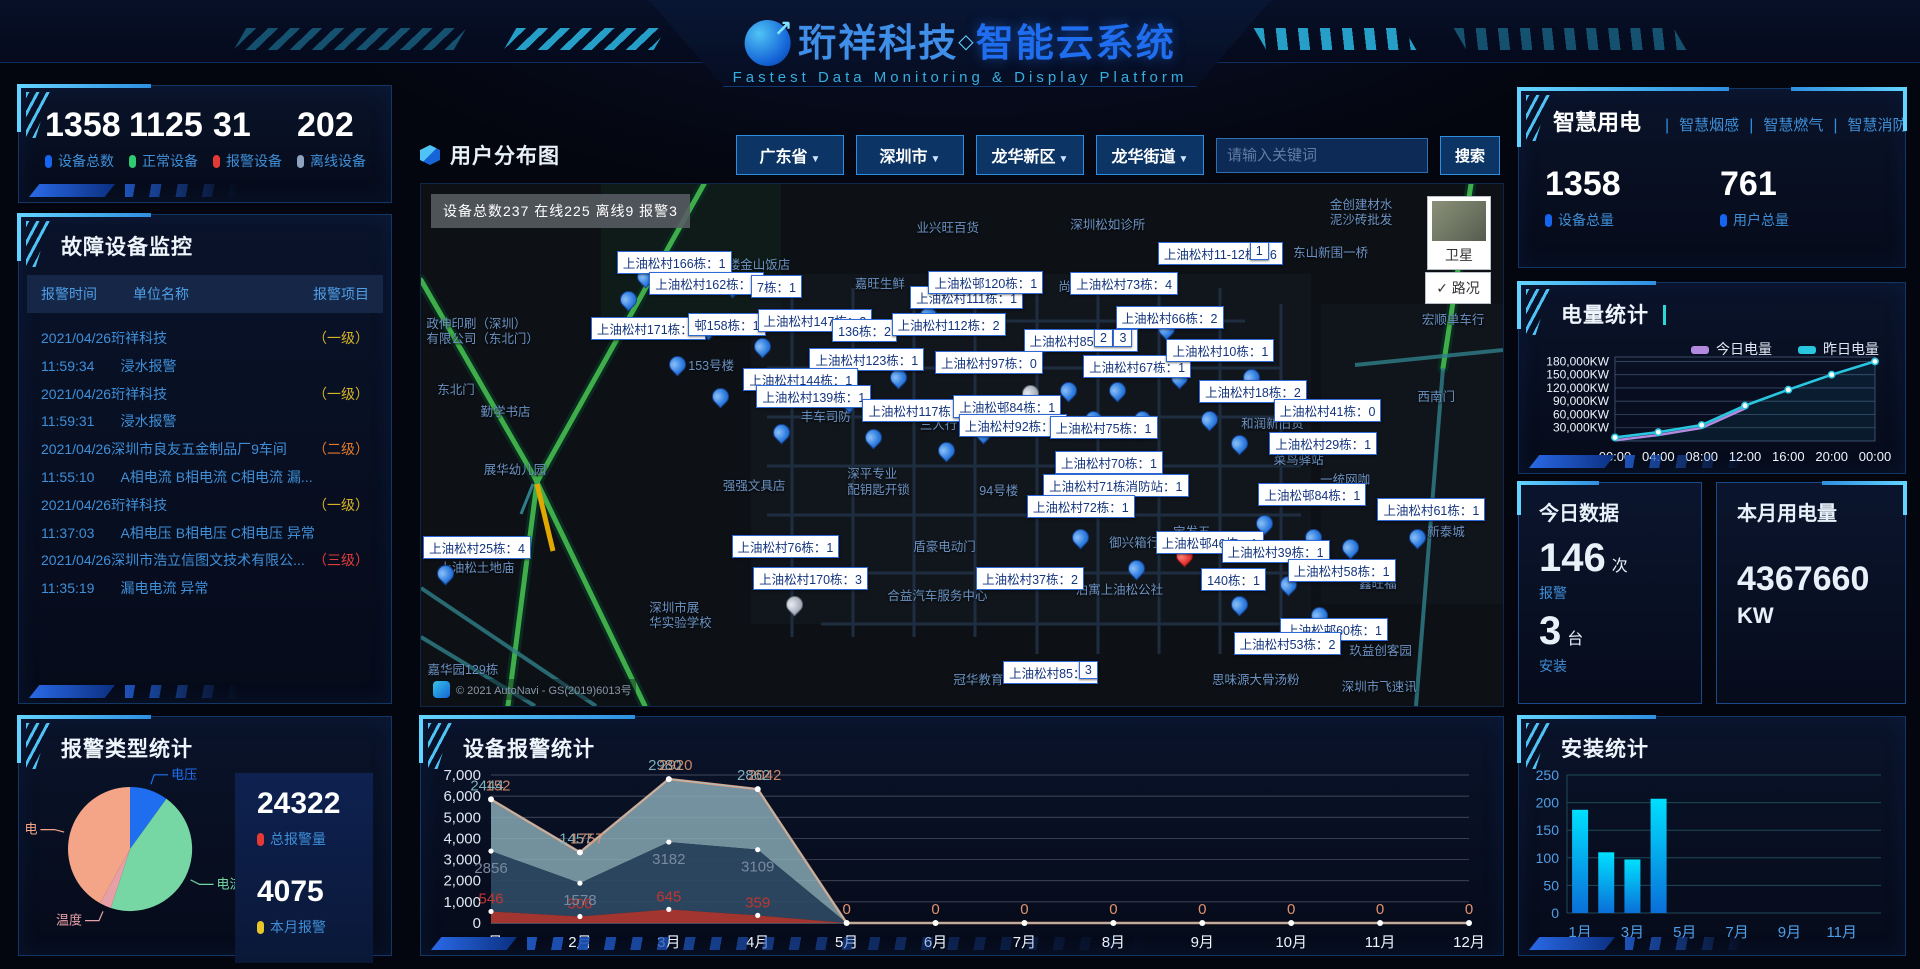  I want to click on select-district: 龙华新区 ▼, so click(1029, 155).